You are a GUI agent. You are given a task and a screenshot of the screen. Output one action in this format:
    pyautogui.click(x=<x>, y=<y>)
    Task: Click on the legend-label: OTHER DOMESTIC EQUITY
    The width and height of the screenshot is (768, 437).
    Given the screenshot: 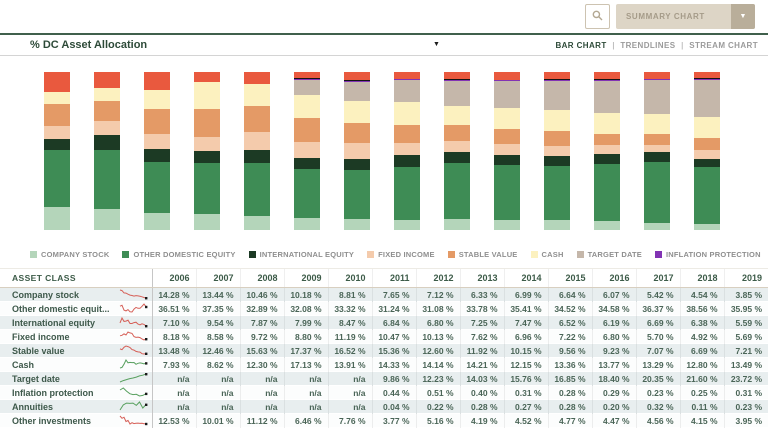 What is the action you would take?
    pyautogui.click(x=184, y=254)
    